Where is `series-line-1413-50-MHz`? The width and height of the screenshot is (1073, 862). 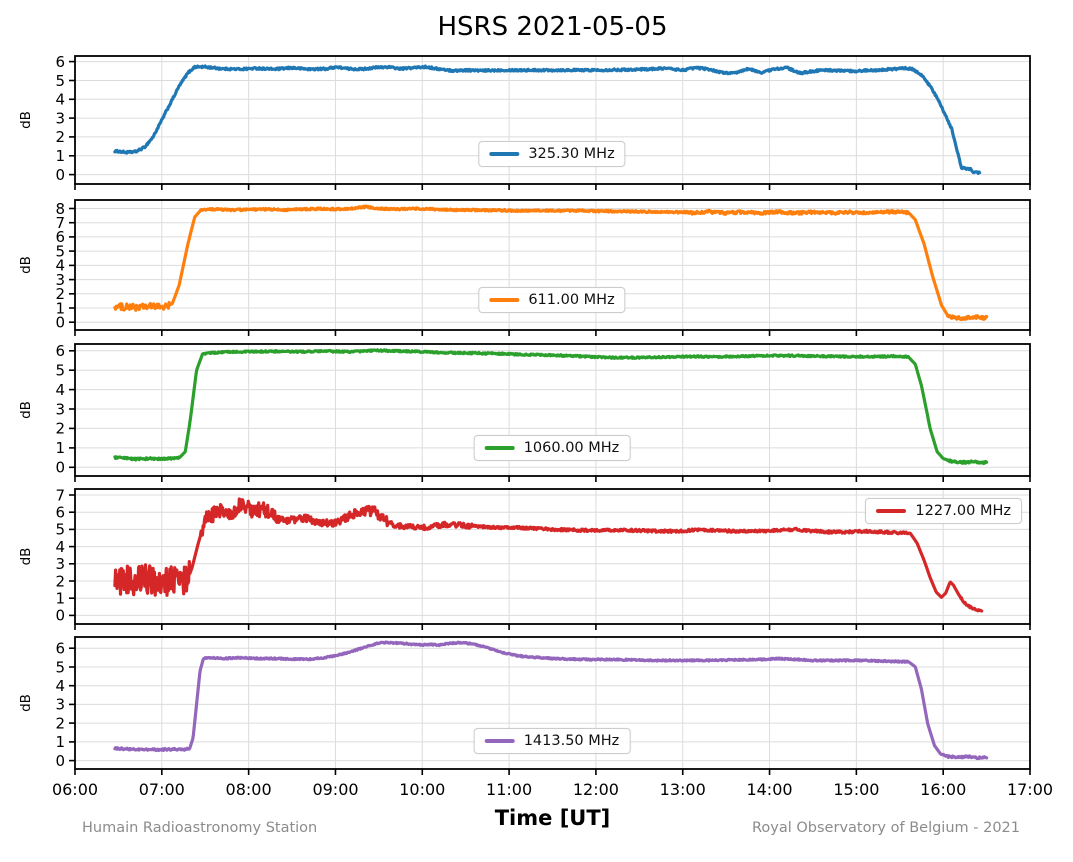 series-line-1413-50-MHz is located at coordinates (551, 700).